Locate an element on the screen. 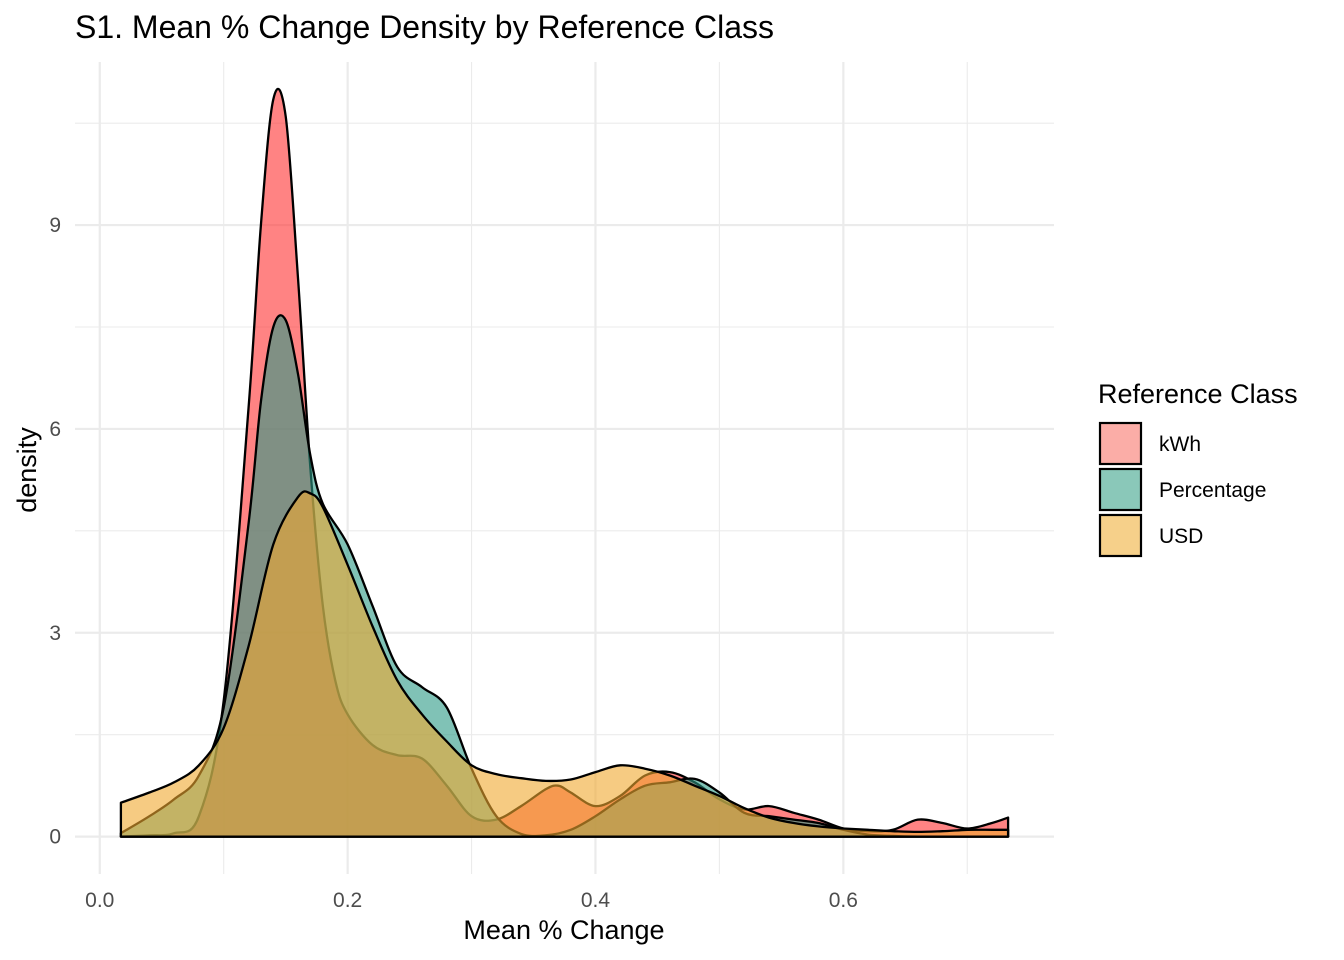  legend-key-kwh is located at coordinates (1120, 443).